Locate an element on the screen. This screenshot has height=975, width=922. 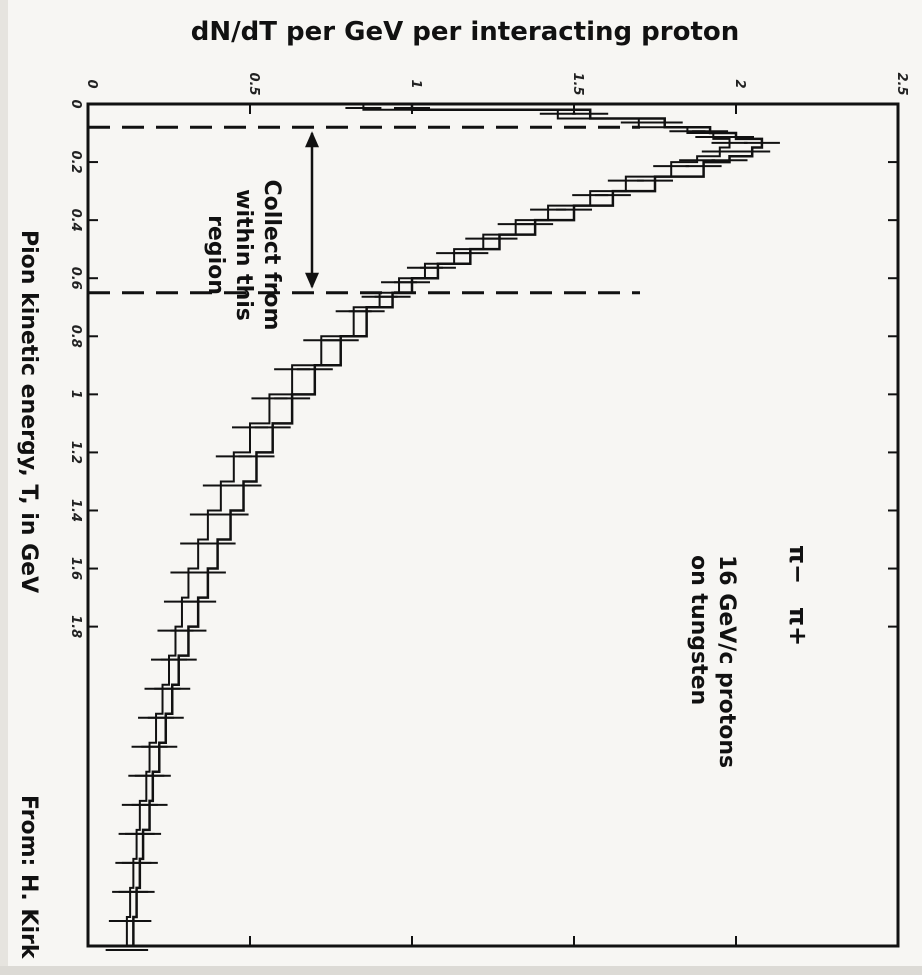
x-axis-title-group: Pion kinetic energy, T, in GeV is located at coordinates (28, 411).